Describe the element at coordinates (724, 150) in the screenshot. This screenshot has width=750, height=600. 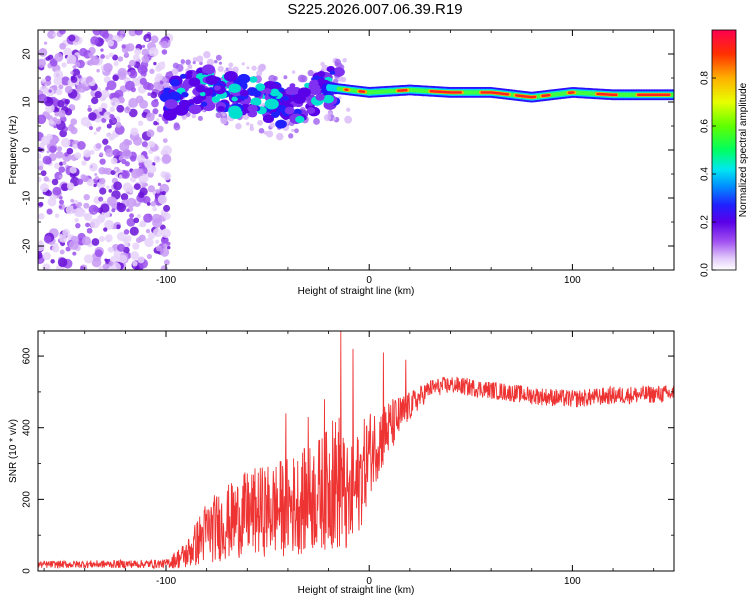
I see `colorbar-gradient` at that location.